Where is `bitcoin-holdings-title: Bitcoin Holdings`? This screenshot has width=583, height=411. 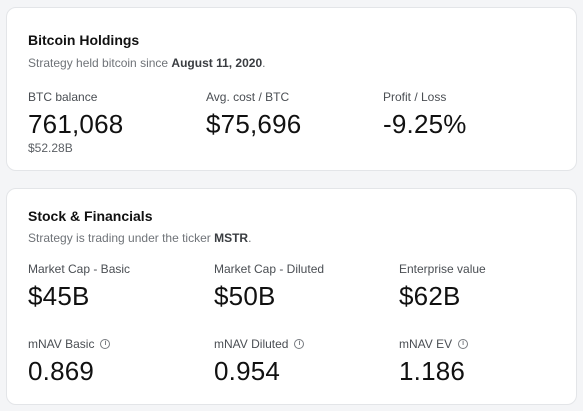
bitcoin-holdings-title: Bitcoin Holdings is located at coordinates (84, 40).